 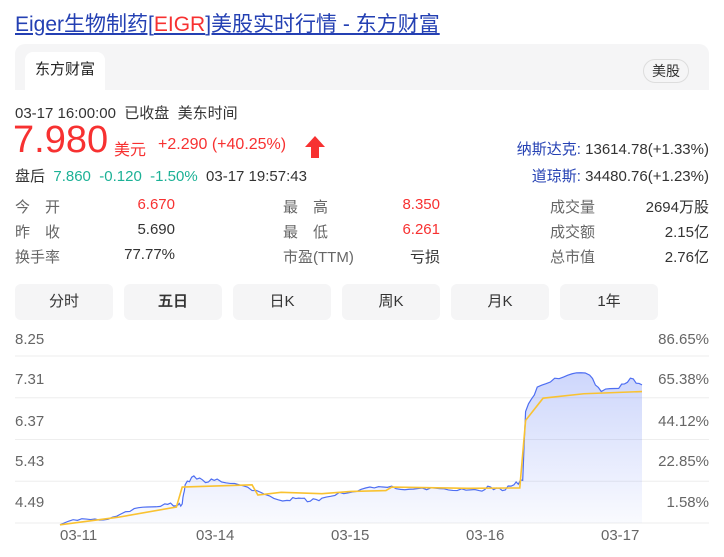 I want to click on stat-value: 5.690, so click(x=156, y=229).